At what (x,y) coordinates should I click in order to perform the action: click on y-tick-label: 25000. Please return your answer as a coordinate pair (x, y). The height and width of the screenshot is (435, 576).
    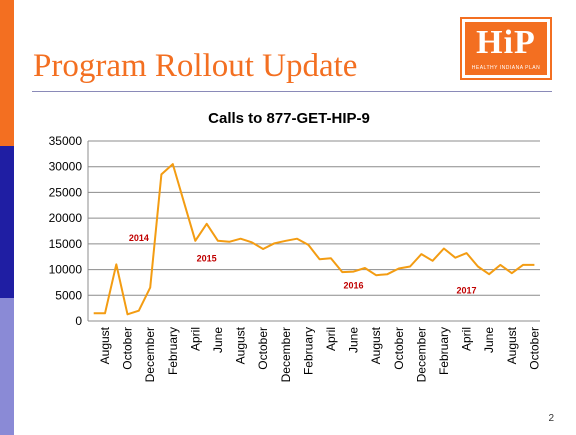
    Looking at the image, I should click on (66, 192).